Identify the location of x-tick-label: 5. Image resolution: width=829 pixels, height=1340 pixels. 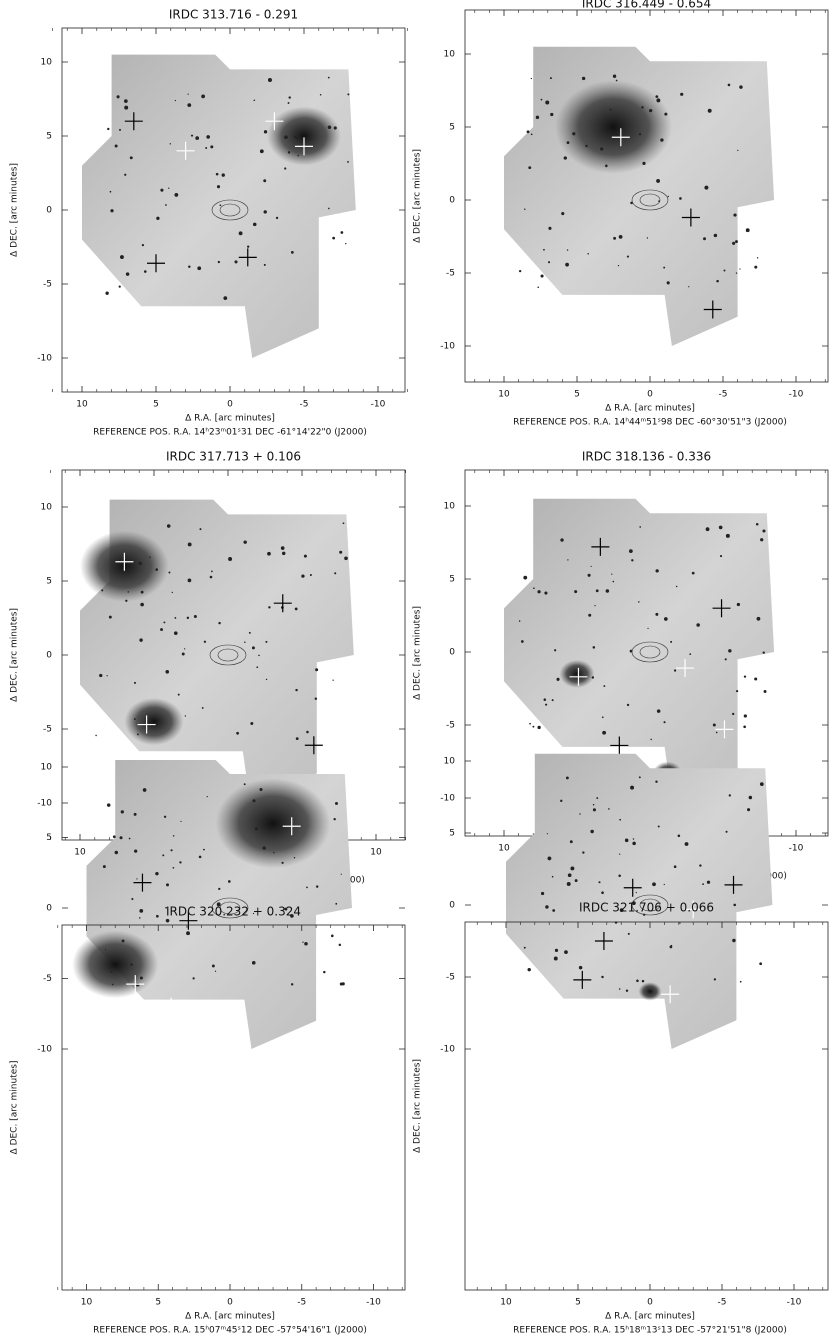
(158, 1303).